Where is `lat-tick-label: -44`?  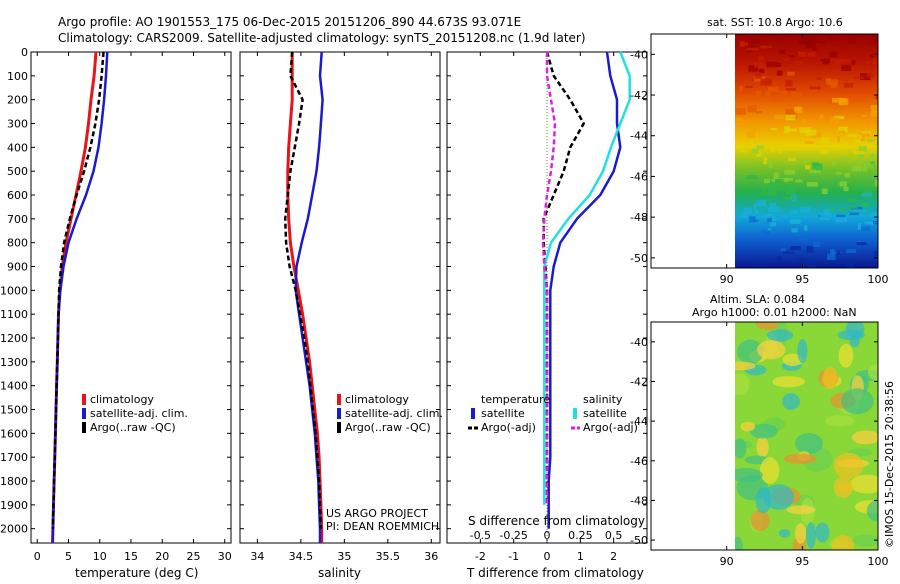 lat-tick-label: -44 is located at coordinates (639, 136).